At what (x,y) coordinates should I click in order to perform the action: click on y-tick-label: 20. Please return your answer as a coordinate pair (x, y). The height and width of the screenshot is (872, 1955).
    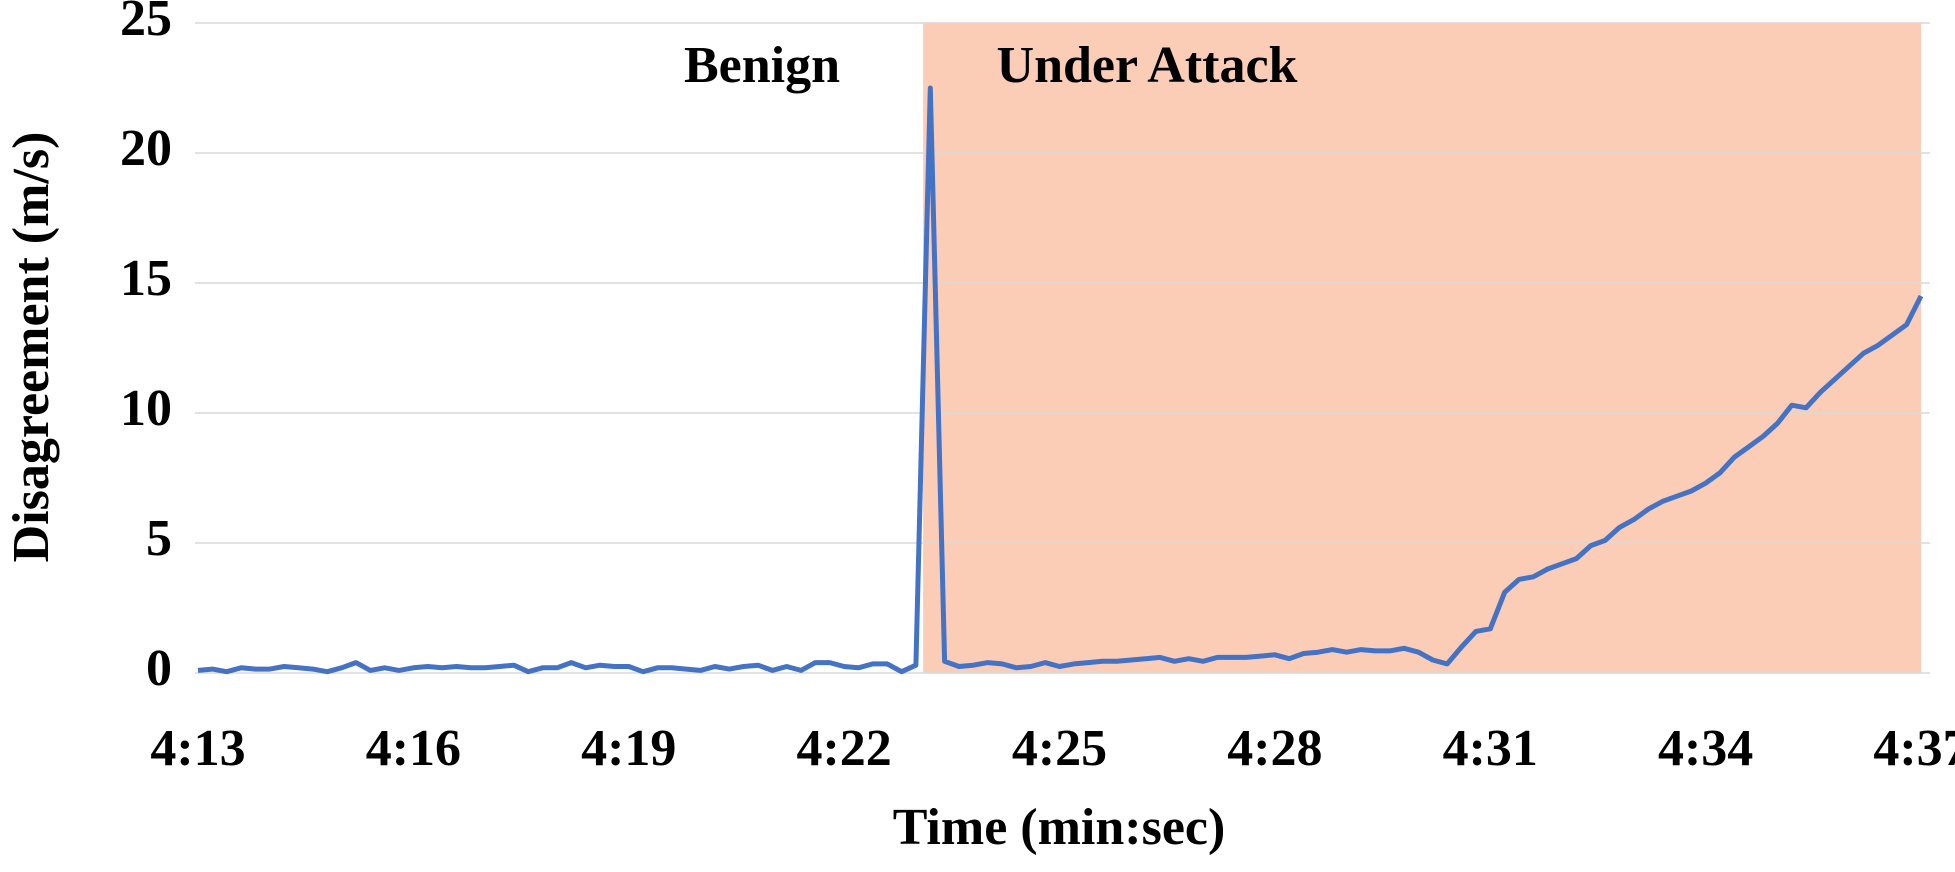
    Looking at the image, I should click on (146, 148).